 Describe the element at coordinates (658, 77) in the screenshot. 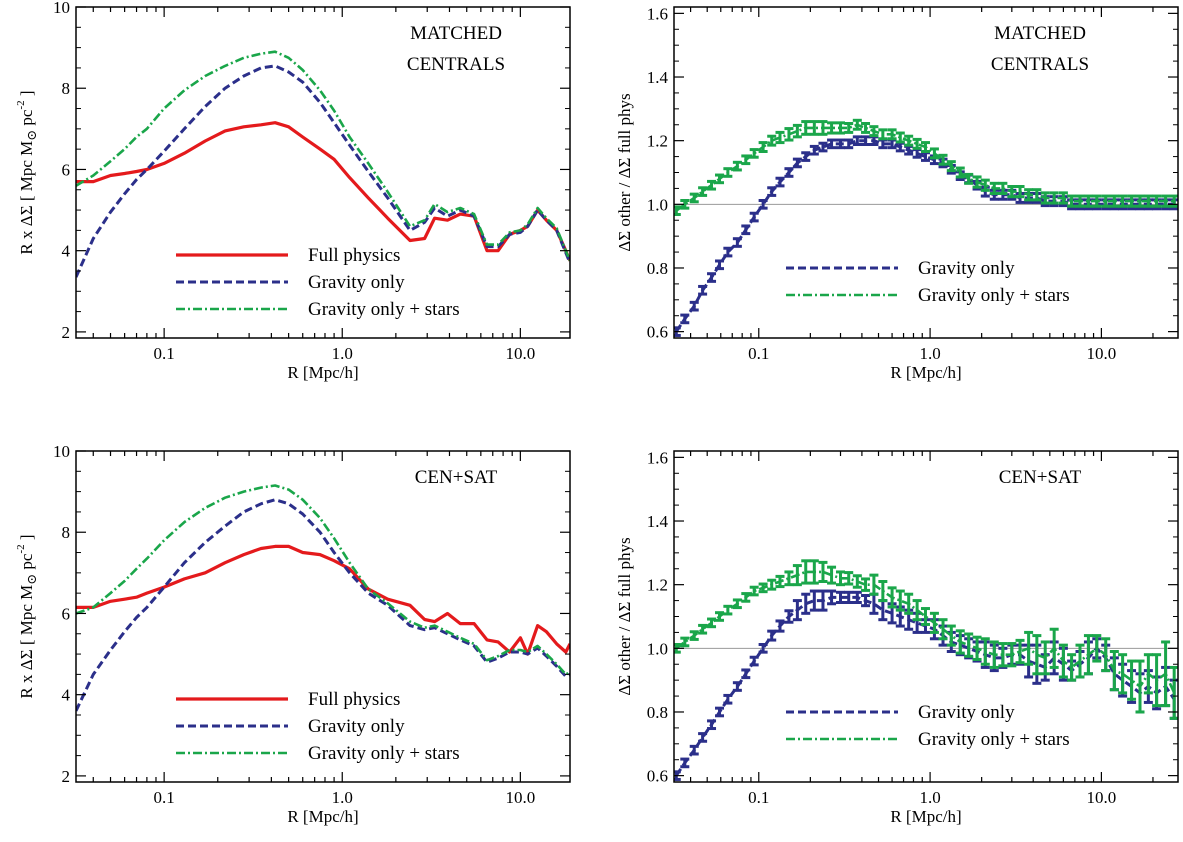

I see `y-tick-label: 1.4` at that location.